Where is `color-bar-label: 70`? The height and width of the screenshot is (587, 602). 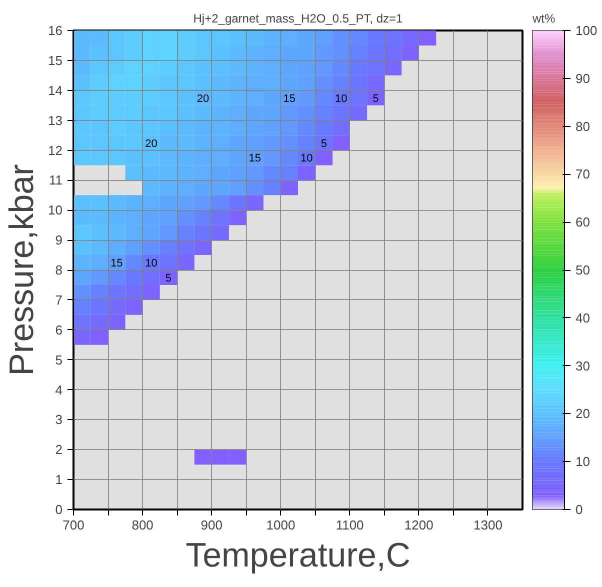
color-bar-label: 70 is located at coordinates (583, 174).